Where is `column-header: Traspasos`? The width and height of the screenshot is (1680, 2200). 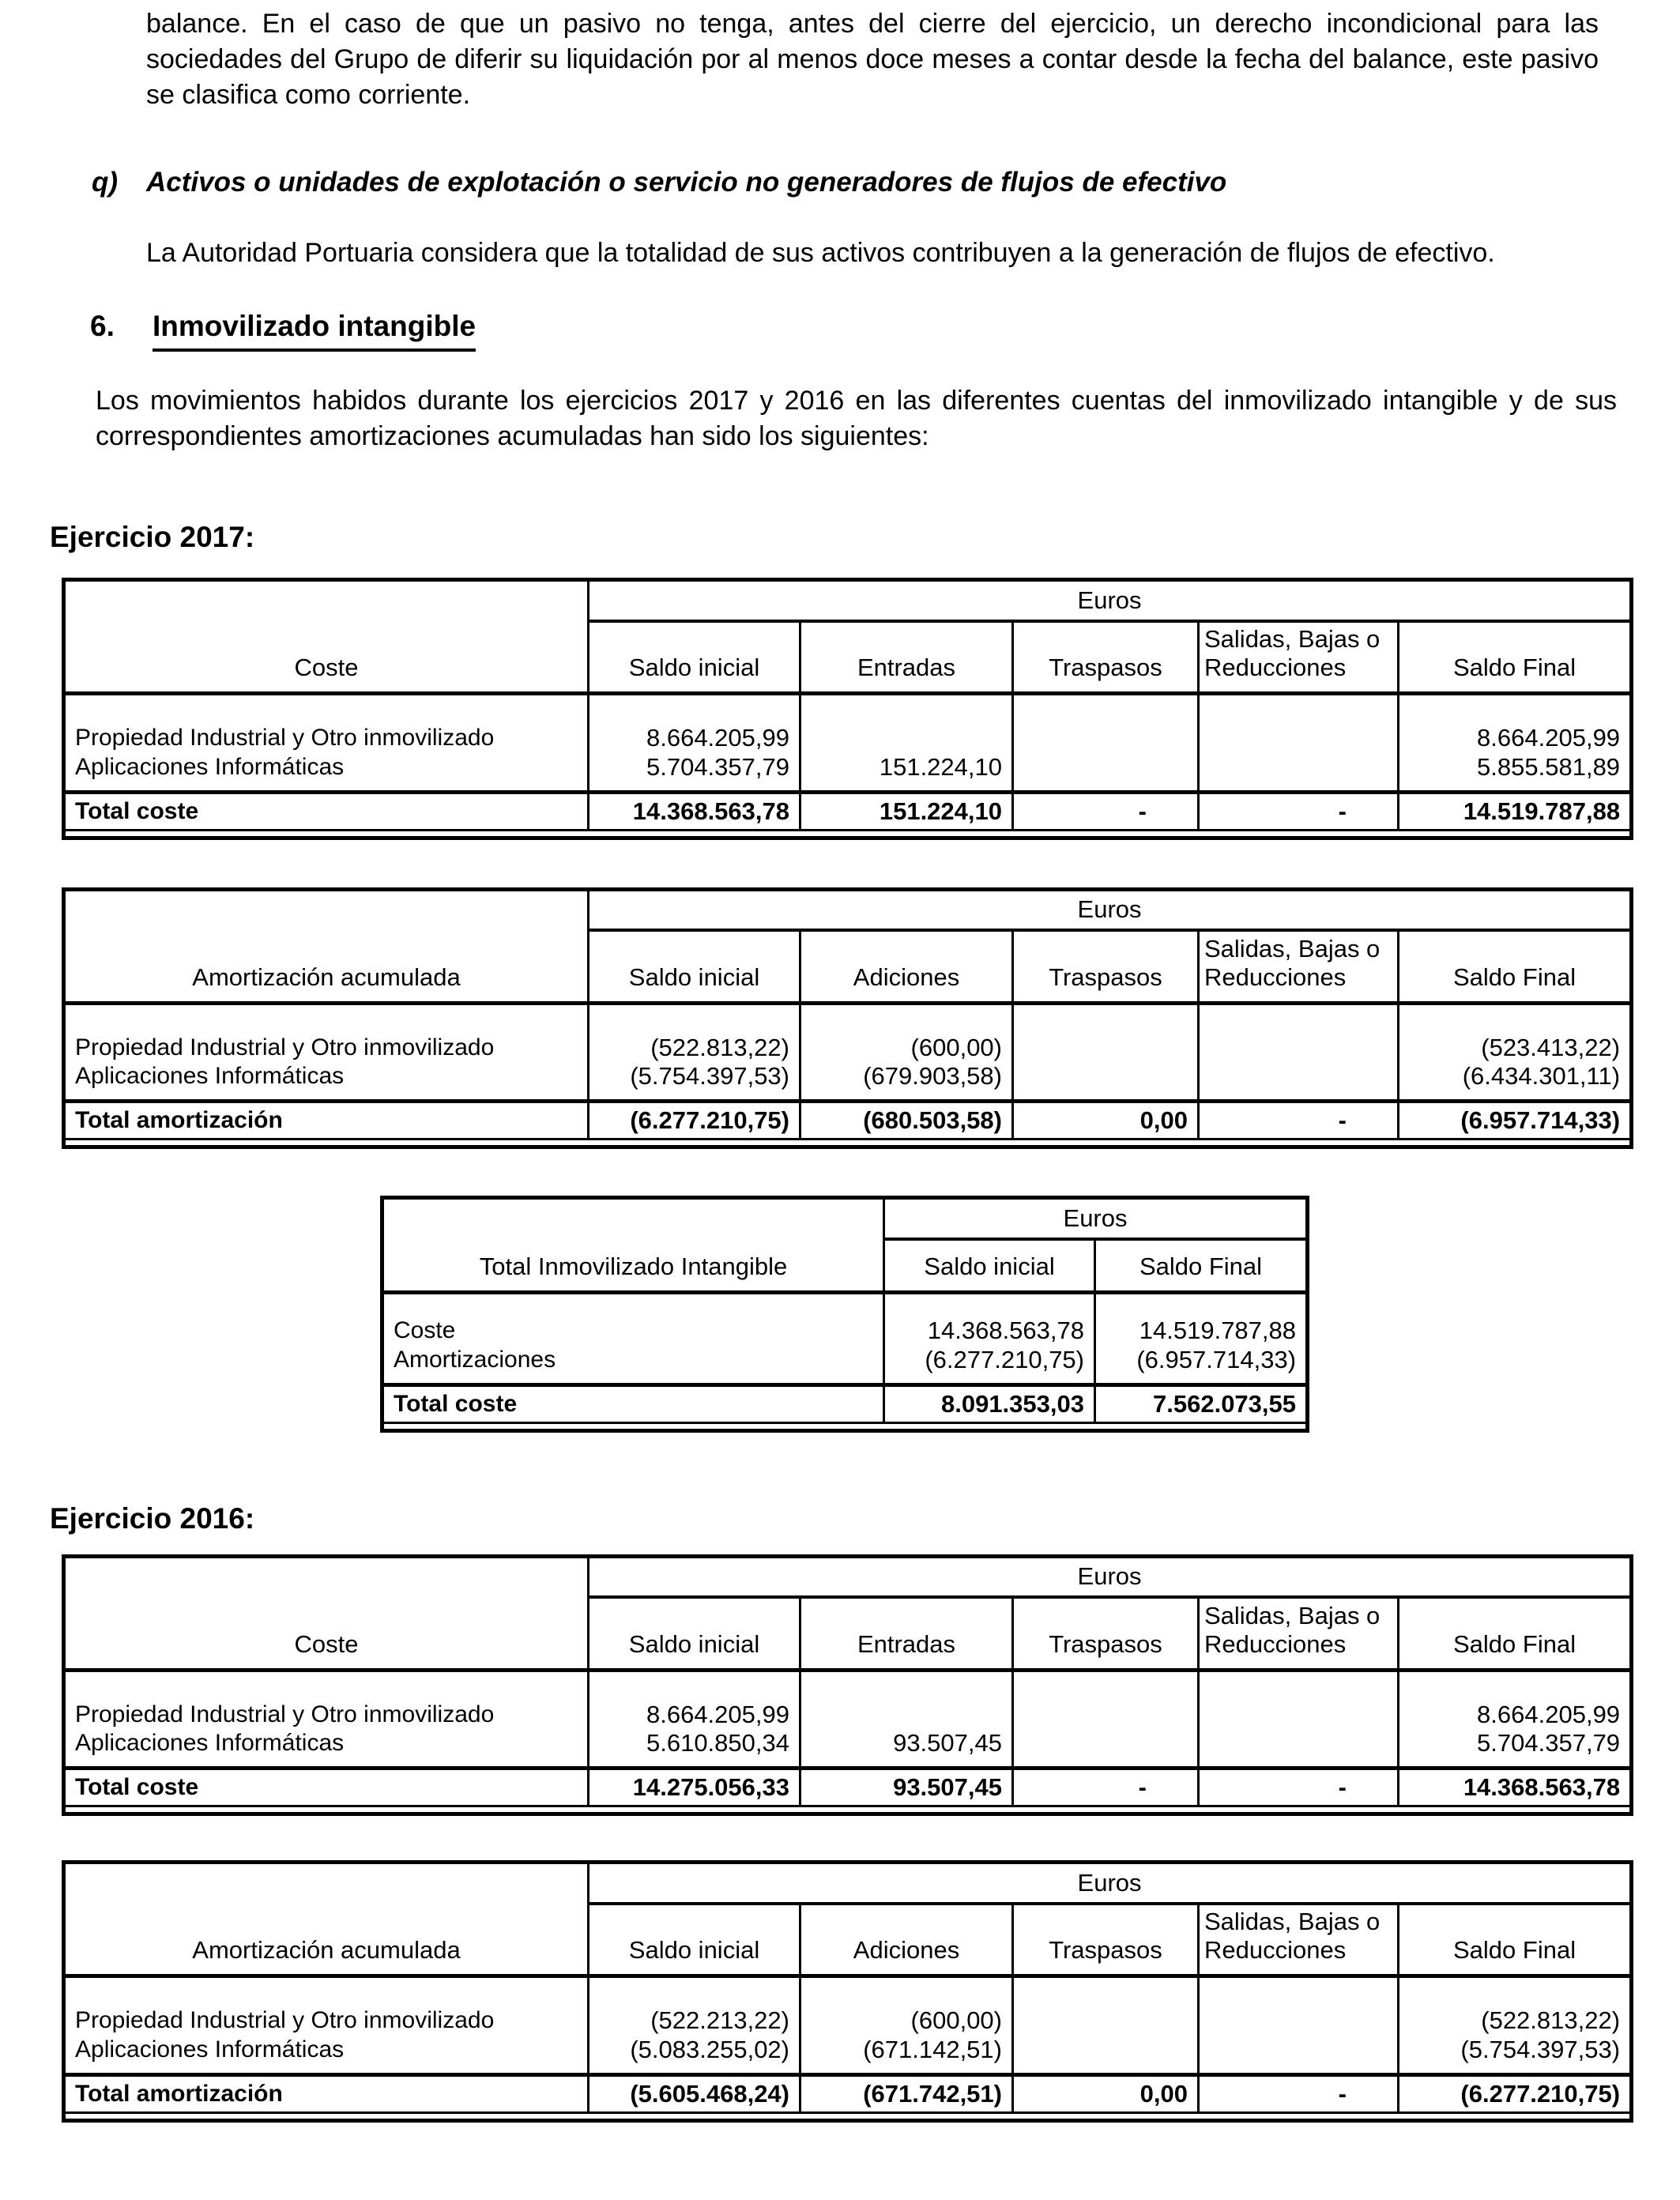
column-header: Traspasos is located at coordinates (1105, 1633).